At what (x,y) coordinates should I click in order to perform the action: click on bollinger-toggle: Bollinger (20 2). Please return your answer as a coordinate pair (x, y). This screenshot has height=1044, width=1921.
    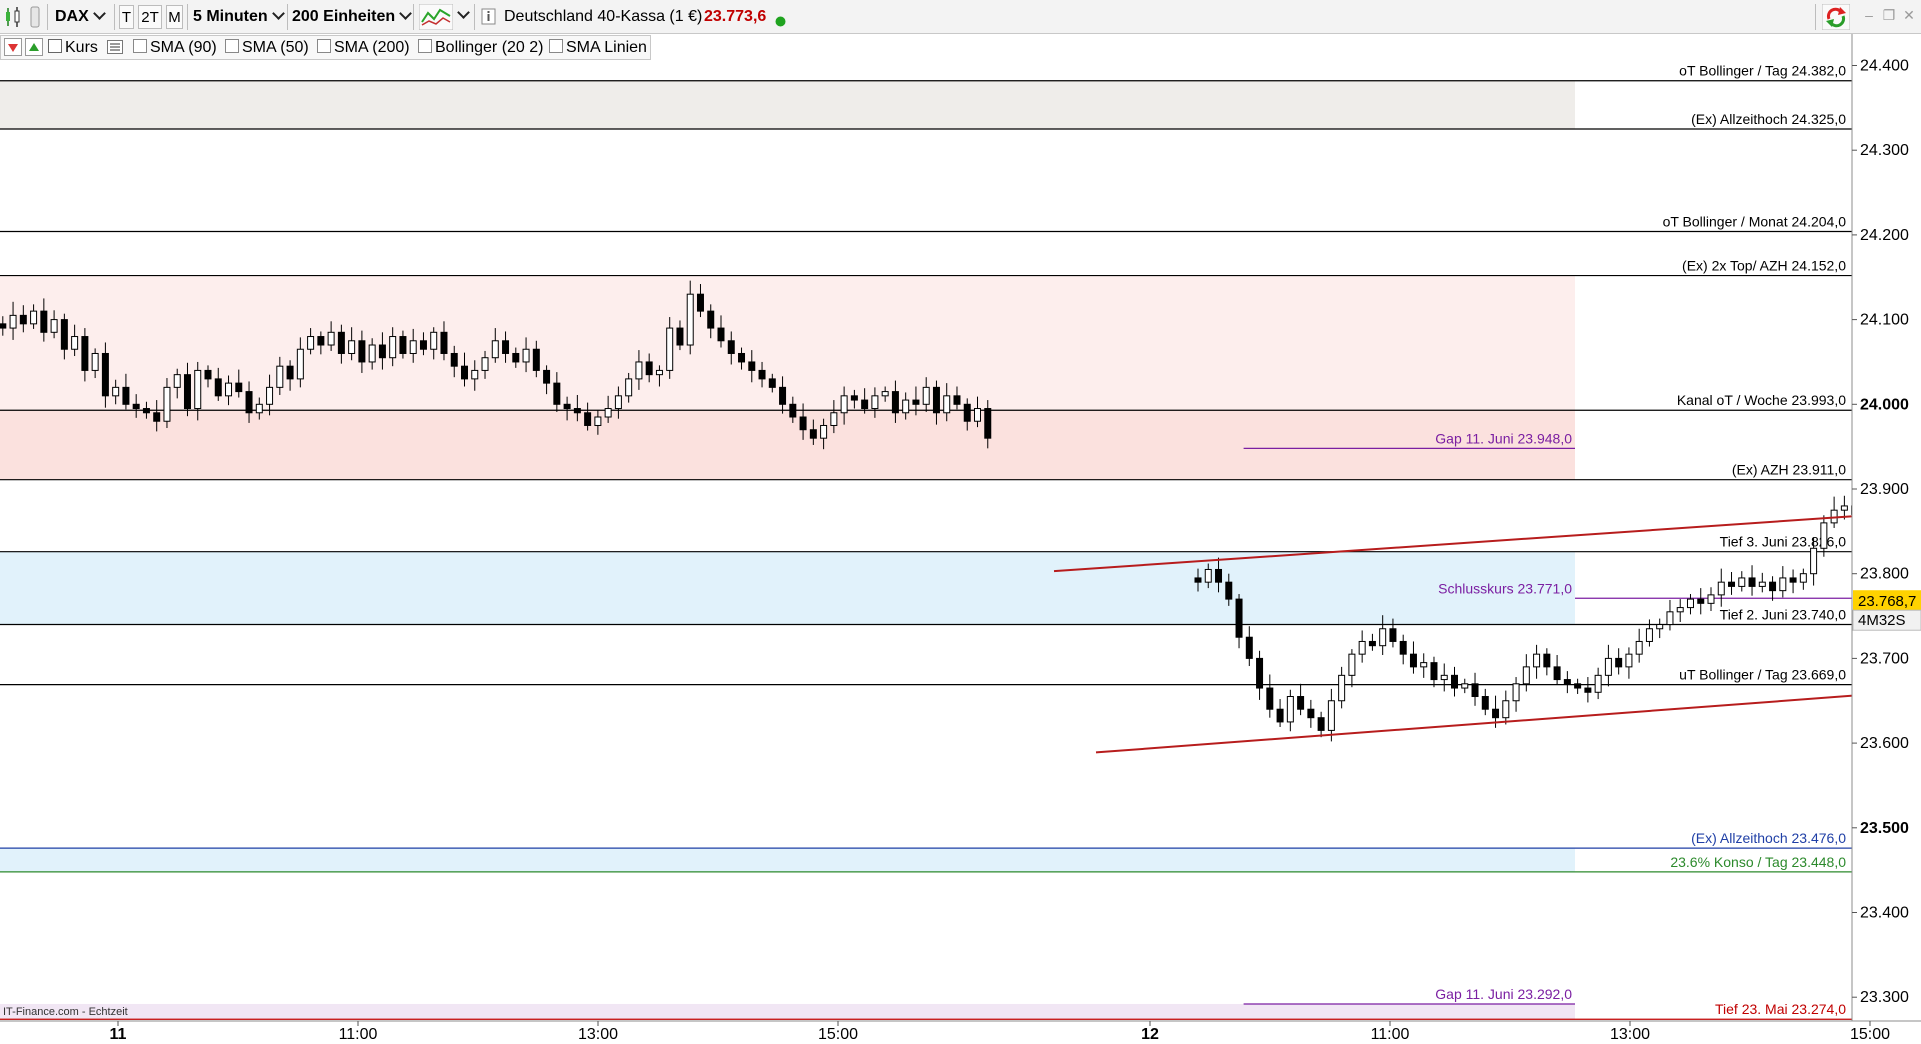
    Looking at the image, I should click on (481, 48).